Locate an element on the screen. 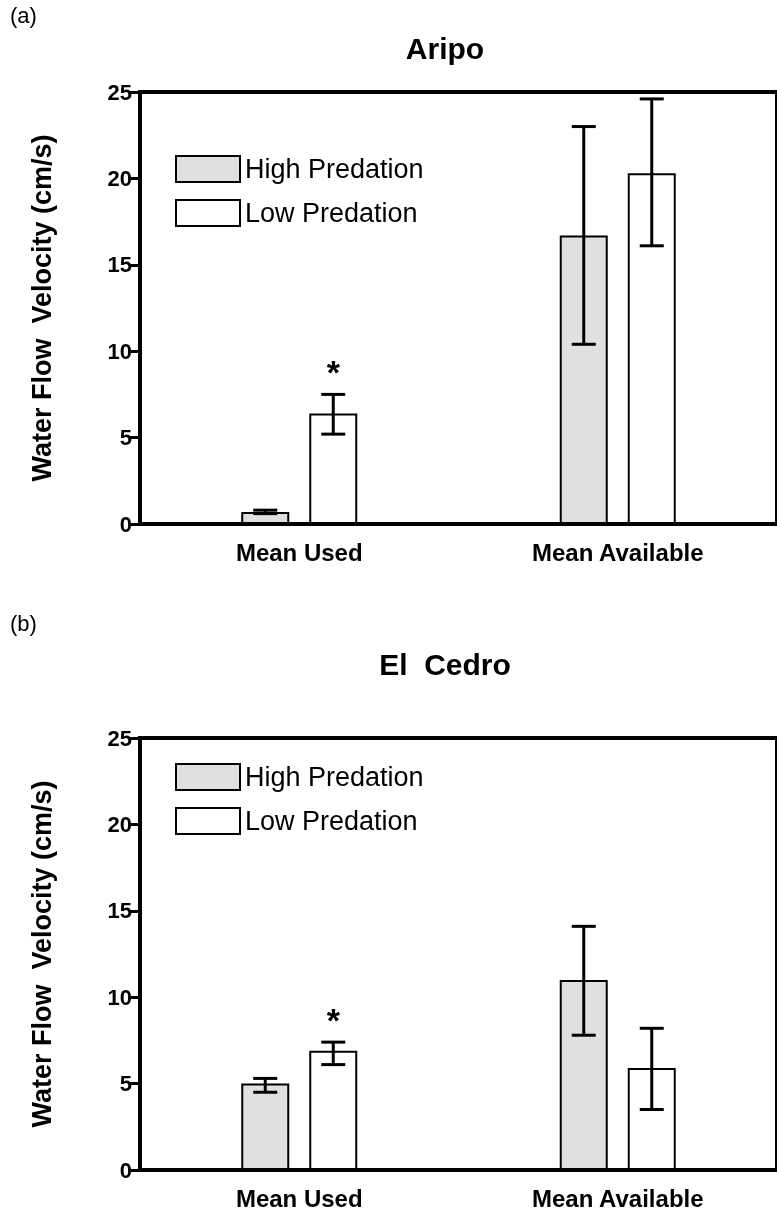 The width and height of the screenshot is (777, 1217). chart-title: Aripo is located at coordinates (445, 48).